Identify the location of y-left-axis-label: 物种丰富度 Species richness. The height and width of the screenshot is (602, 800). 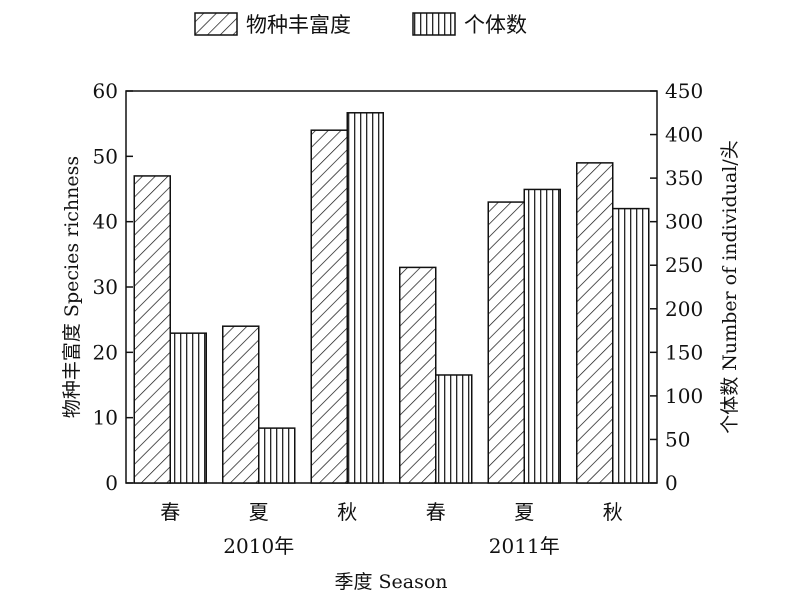
(72, 287).